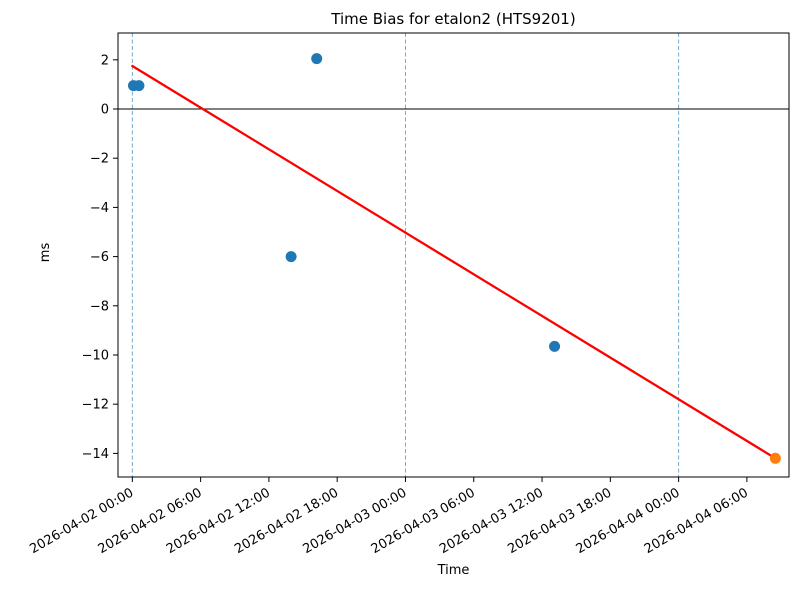 Image resolution: width=800 pixels, height=600 pixels. Describe the element at coordinates (453, 570) in the screenshot. I see `x-axis-label: Time` at that location.